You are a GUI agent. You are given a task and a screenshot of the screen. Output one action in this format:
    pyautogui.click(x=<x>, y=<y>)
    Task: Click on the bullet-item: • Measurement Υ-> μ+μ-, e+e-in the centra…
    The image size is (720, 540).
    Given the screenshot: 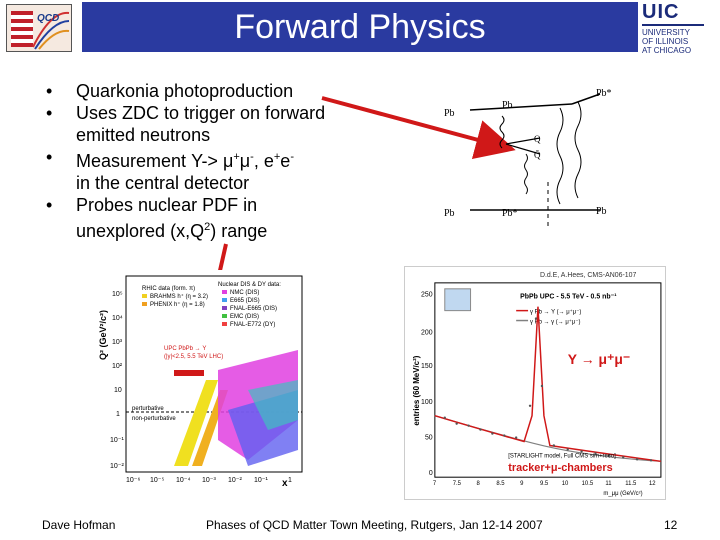 What is the action you would take?
    pyautogui.click(x=170, y=170)
    